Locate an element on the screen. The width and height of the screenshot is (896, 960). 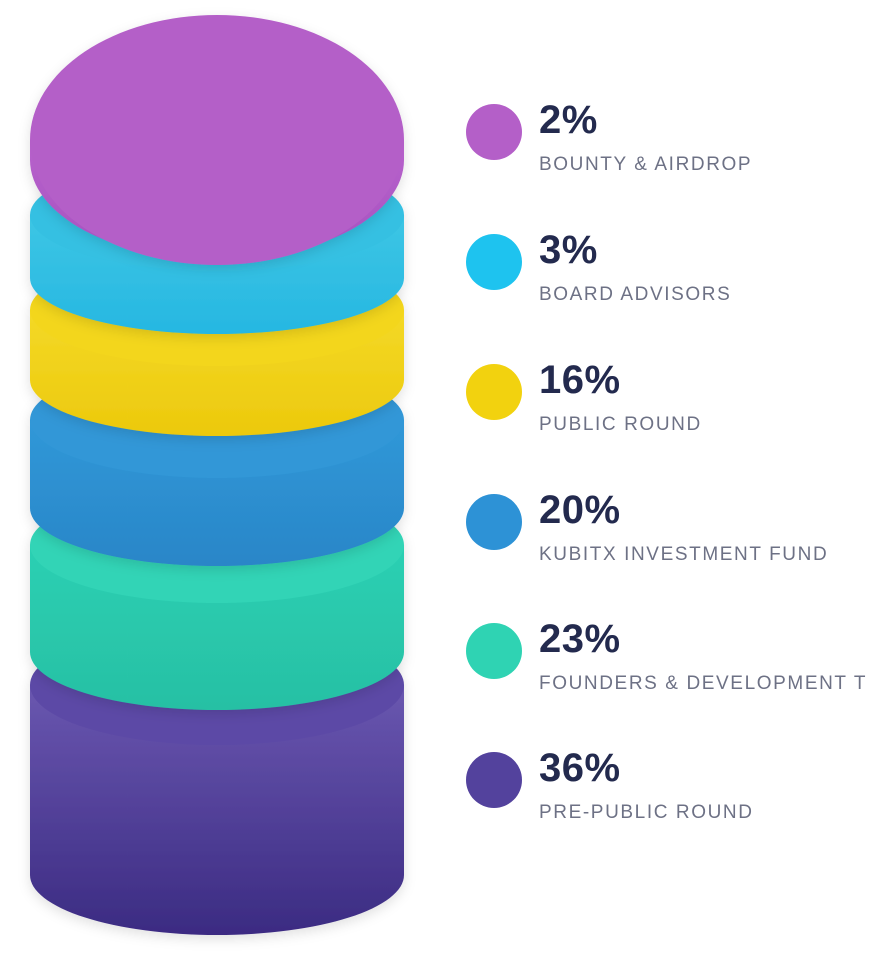
legend-label: PUBLIC ROUND is located at coordinates (620, 424).